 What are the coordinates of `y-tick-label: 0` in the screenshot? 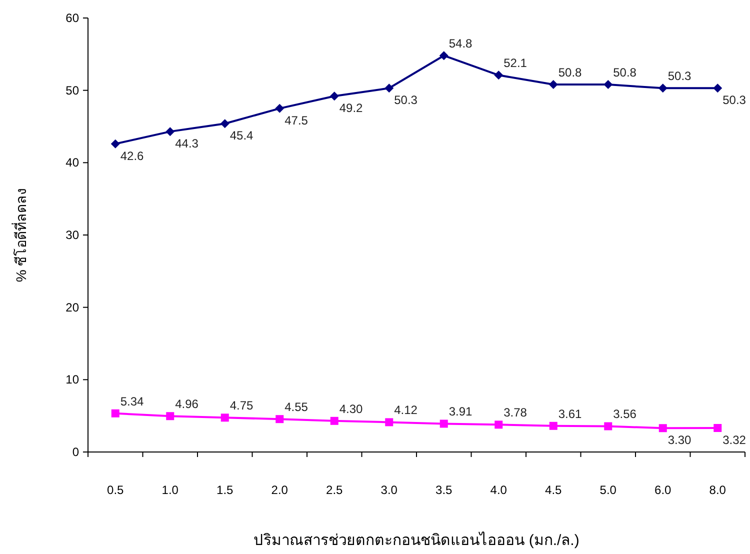 It's located at (76, 452).